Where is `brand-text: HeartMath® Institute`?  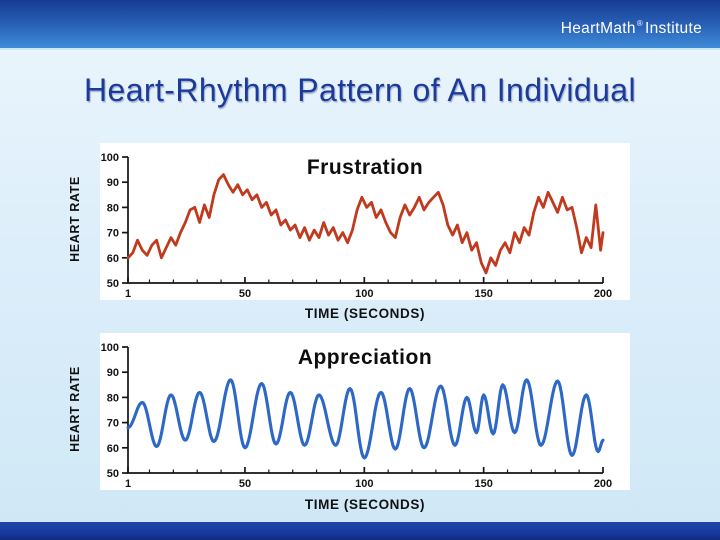
brand-text: HeartMath® Institute is located at coordinates (631, 24).